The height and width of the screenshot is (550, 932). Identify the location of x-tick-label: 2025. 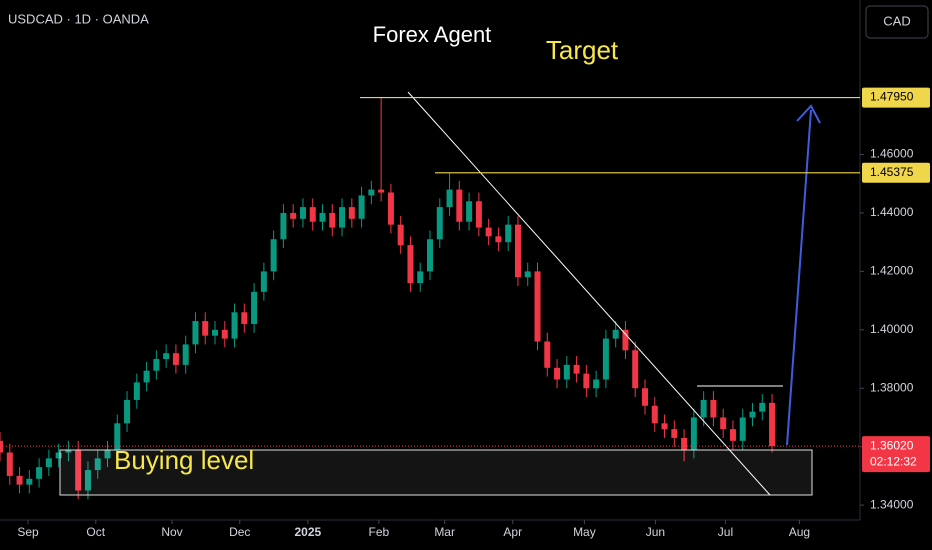
(307, 532).